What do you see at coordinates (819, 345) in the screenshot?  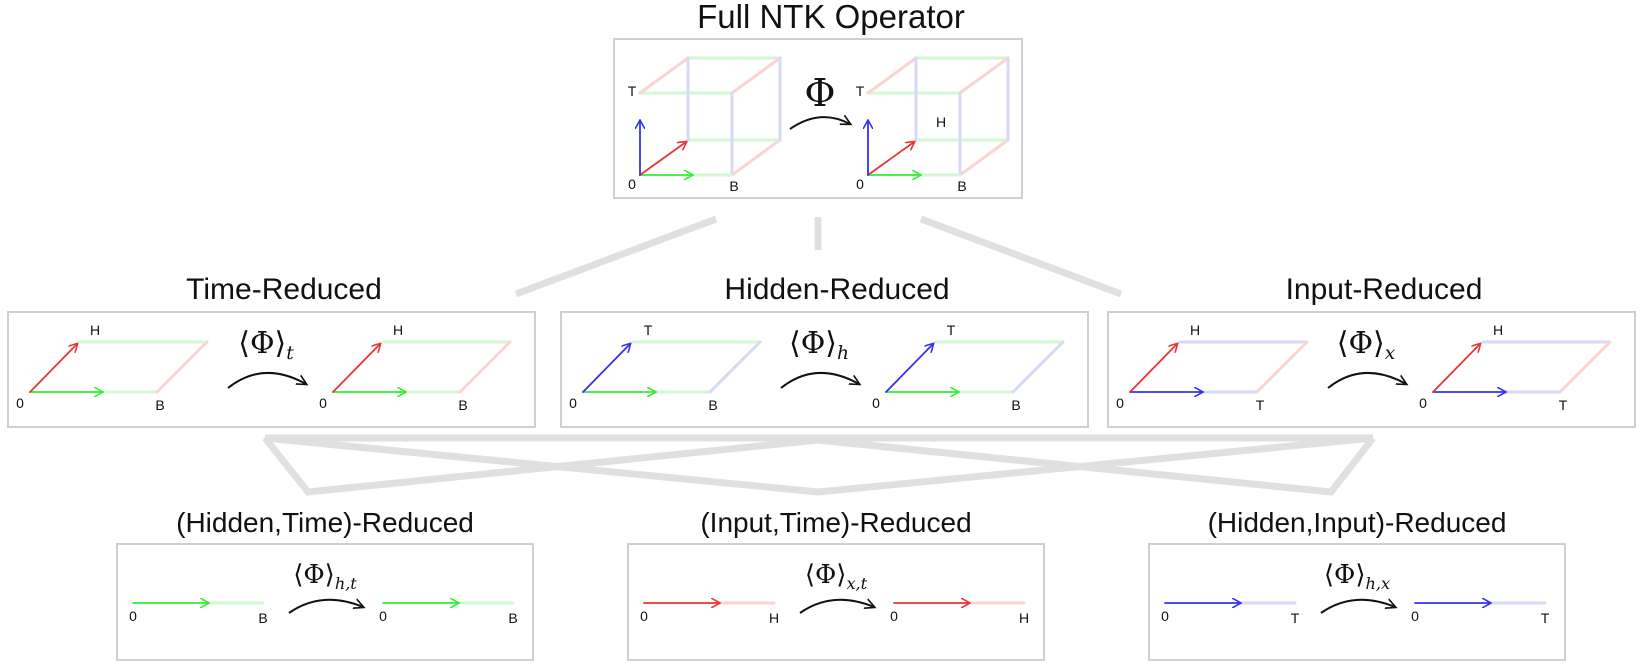 I see `single-op-label-1: ⟨Φ⟩h` at bounding box center [819, 345].